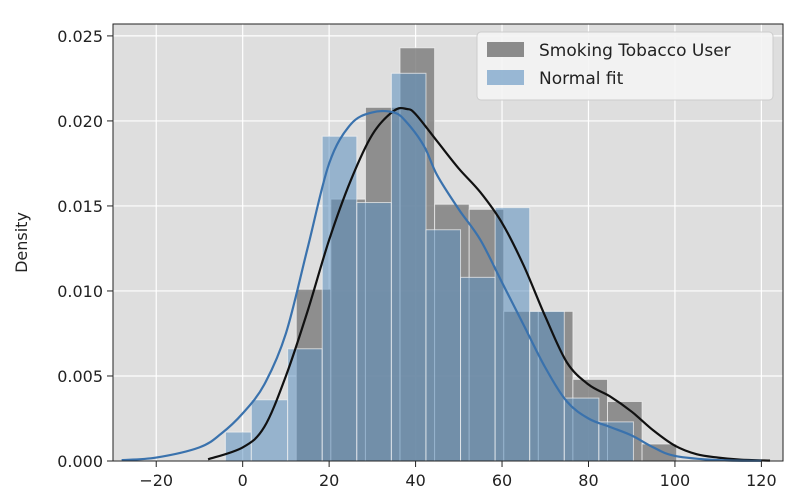 This screenshot has width=808, height=500. I want to click on x-tick-label: 120, so click(761, 480).